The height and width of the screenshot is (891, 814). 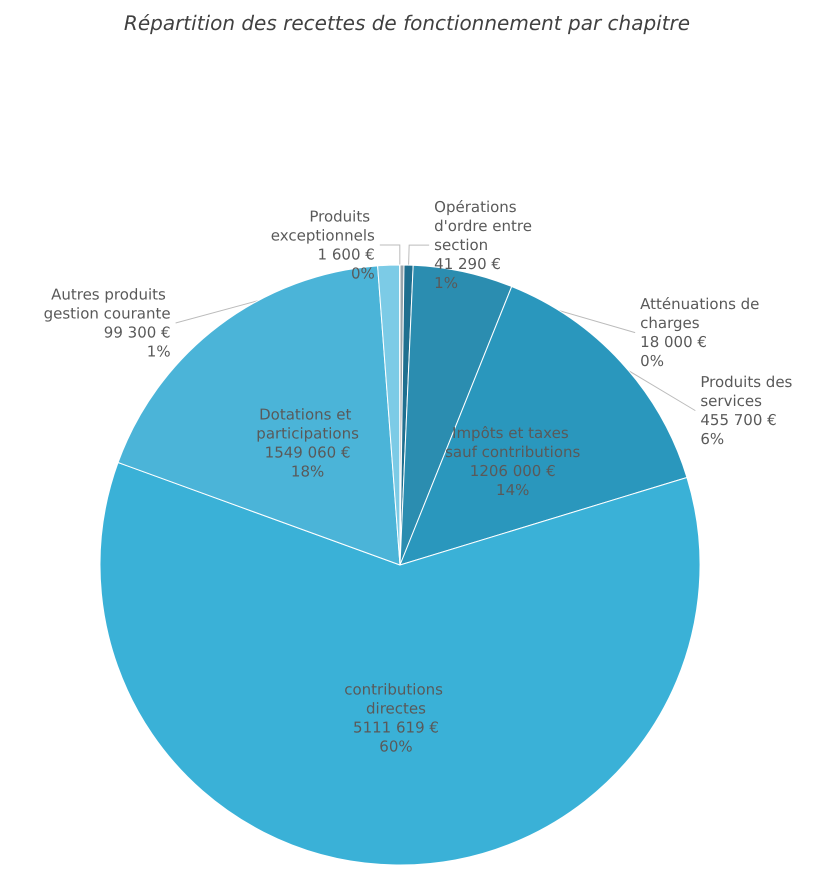 What do you see at coordinates (673, 351) in the screenshot?
I see `data-label: 18 000 € 0%` at bounding box center [673, 351].